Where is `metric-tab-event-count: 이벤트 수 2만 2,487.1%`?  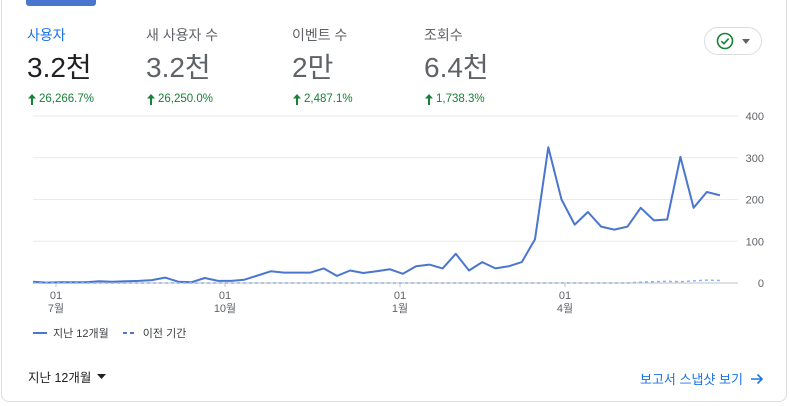
metric-tab-event-count: 이벤트 수 2만 2,487.1% is located at coordinates (322, 66).